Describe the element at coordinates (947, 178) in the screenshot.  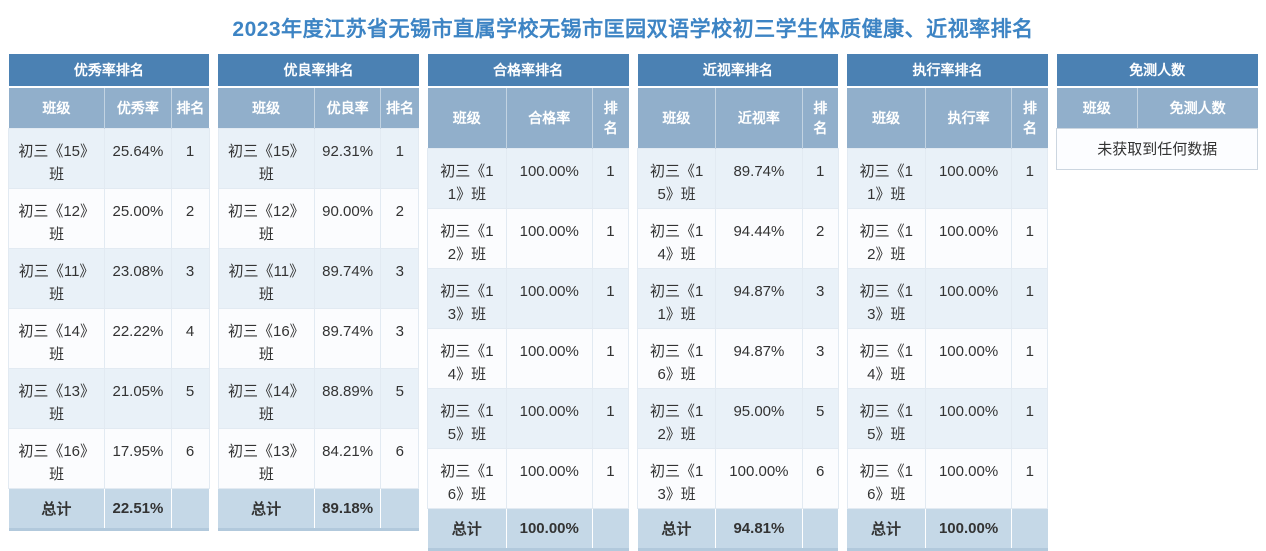
I see `table-row: 初三《11》班 100.00% 1` at that location.